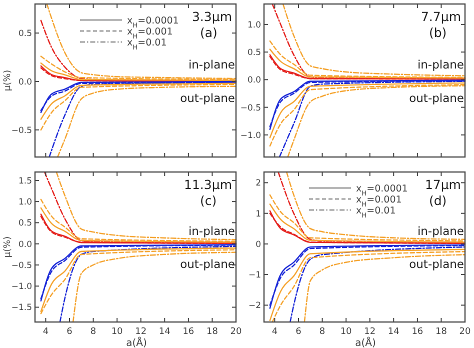  I want to click on text: 7.7μm, so click(440, 16).